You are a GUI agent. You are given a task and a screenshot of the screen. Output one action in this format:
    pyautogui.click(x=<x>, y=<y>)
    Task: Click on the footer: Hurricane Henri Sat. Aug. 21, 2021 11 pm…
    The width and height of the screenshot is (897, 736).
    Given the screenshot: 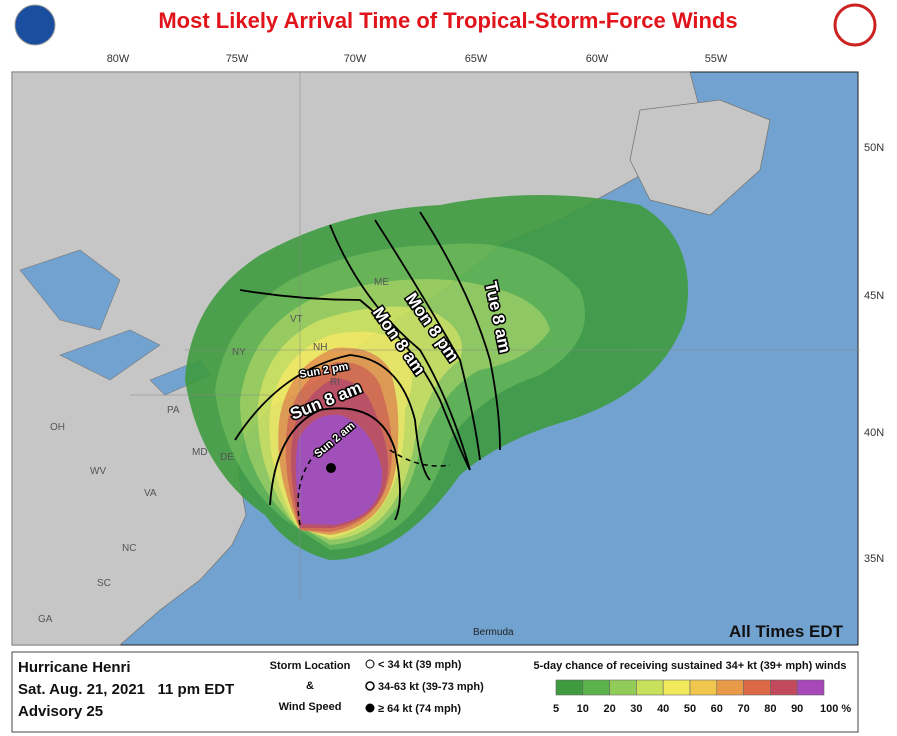 What is the action you would take?
    pyautogui.click(x=435, y=692)
    